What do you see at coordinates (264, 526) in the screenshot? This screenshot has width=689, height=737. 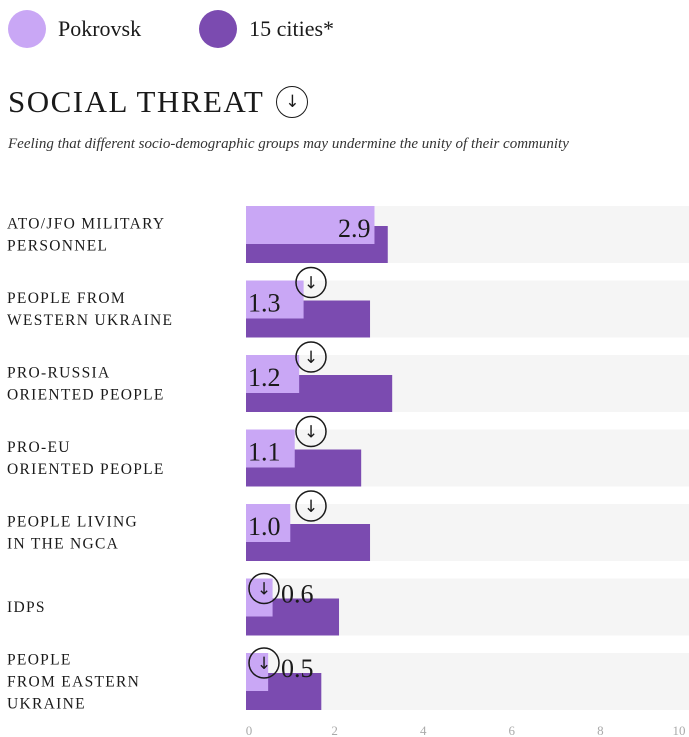 I see `value-label: 1.0` at bounding box center [264, 526].